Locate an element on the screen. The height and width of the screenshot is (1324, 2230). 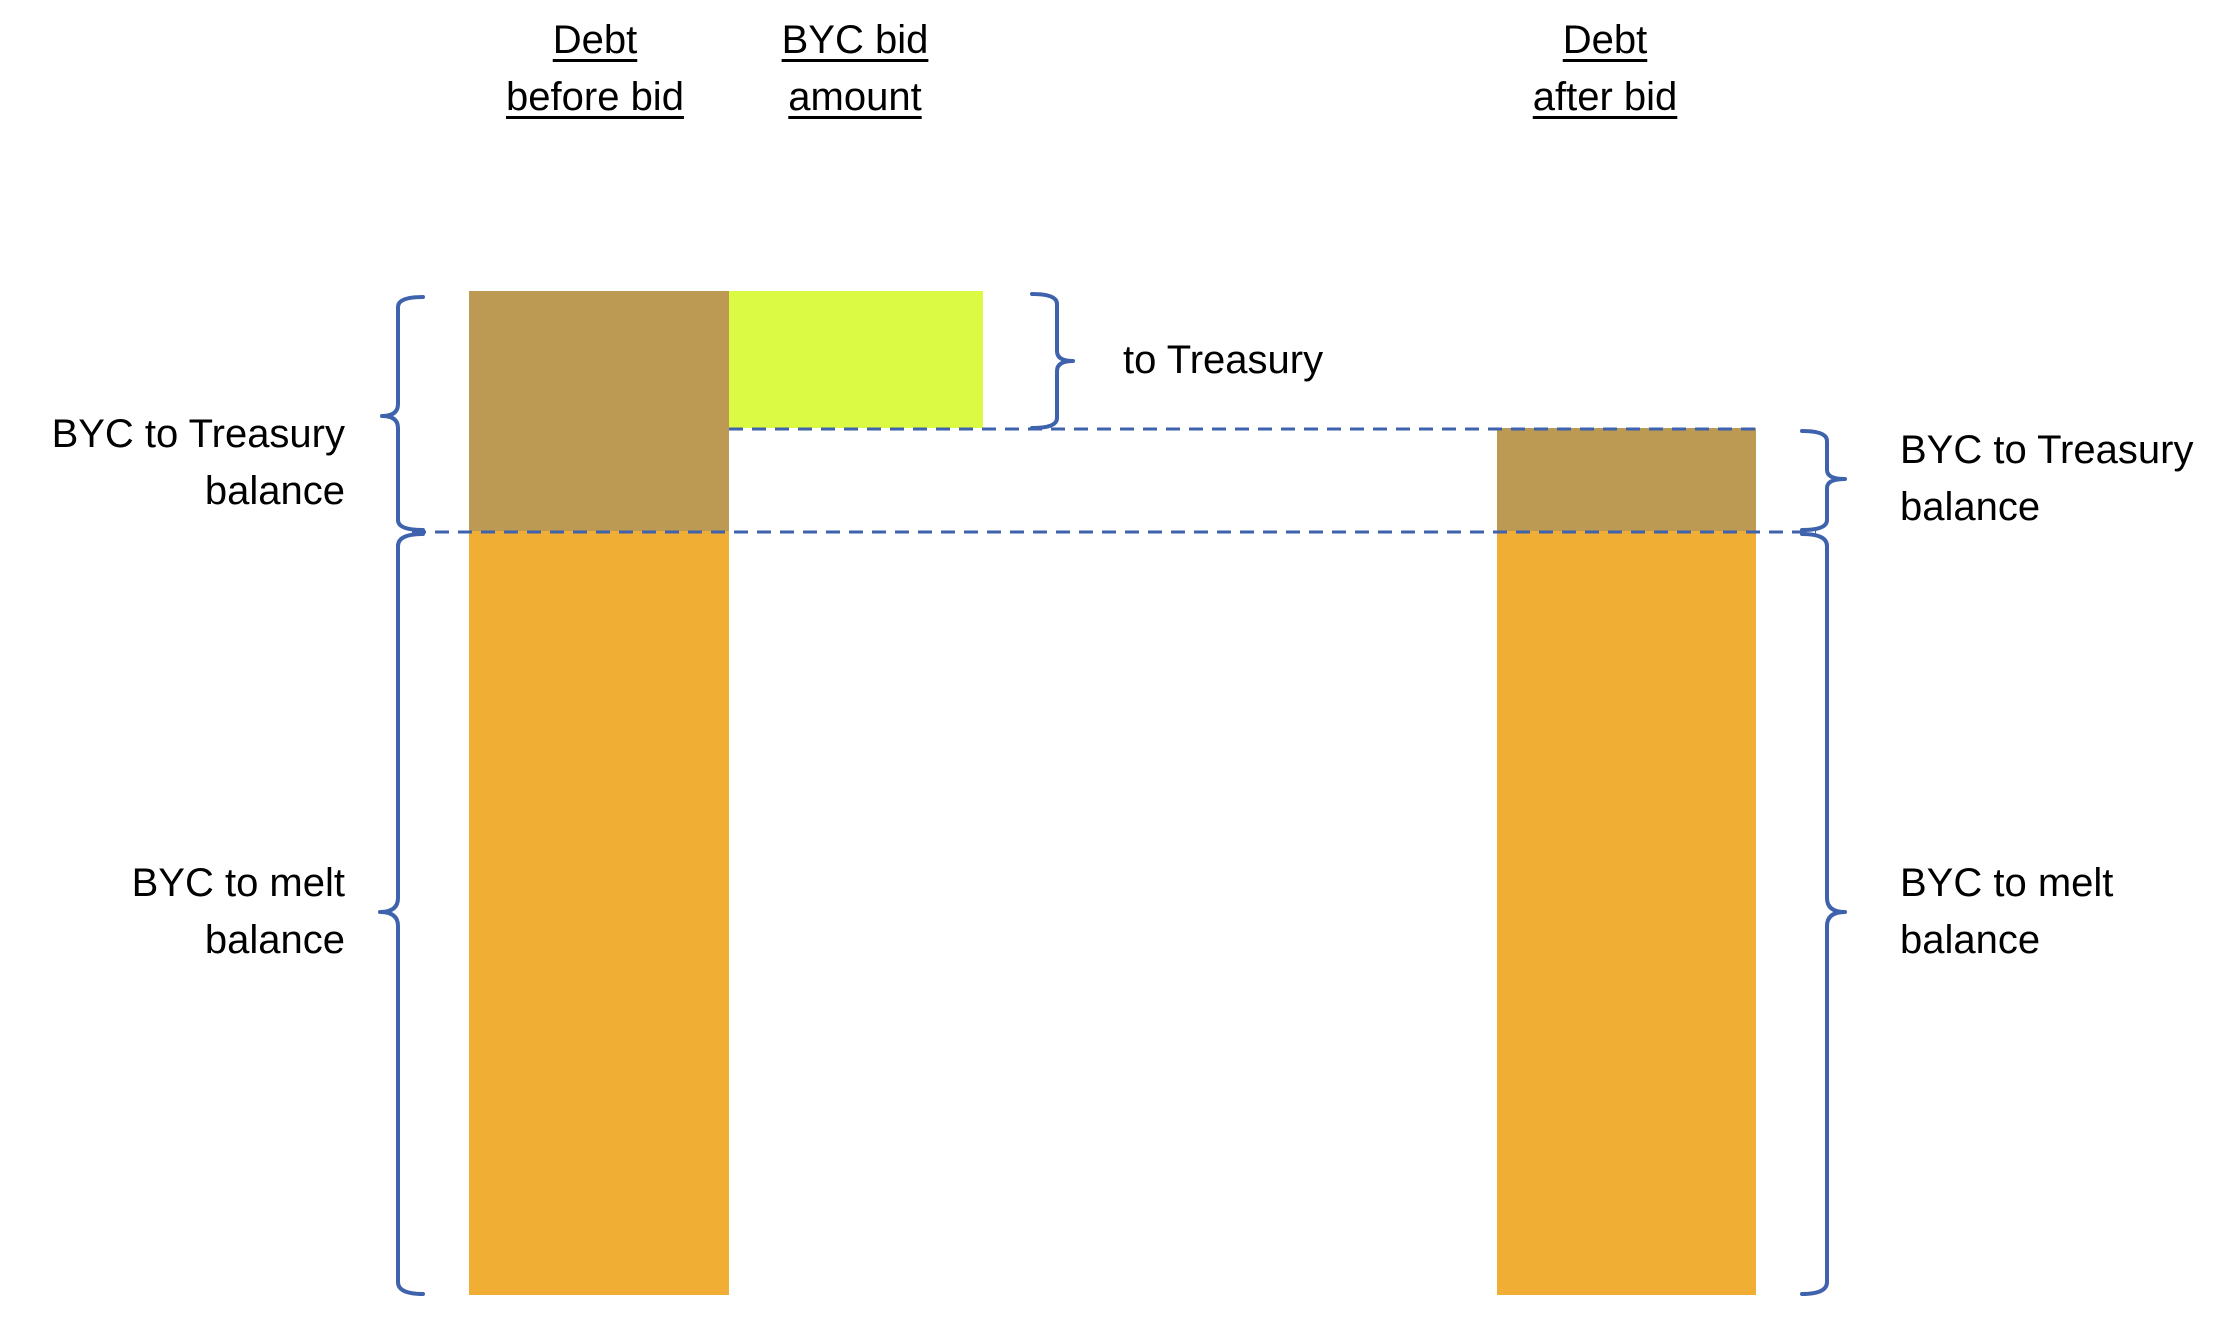
header-line: BYC bid is located at coordinates (855, 40).